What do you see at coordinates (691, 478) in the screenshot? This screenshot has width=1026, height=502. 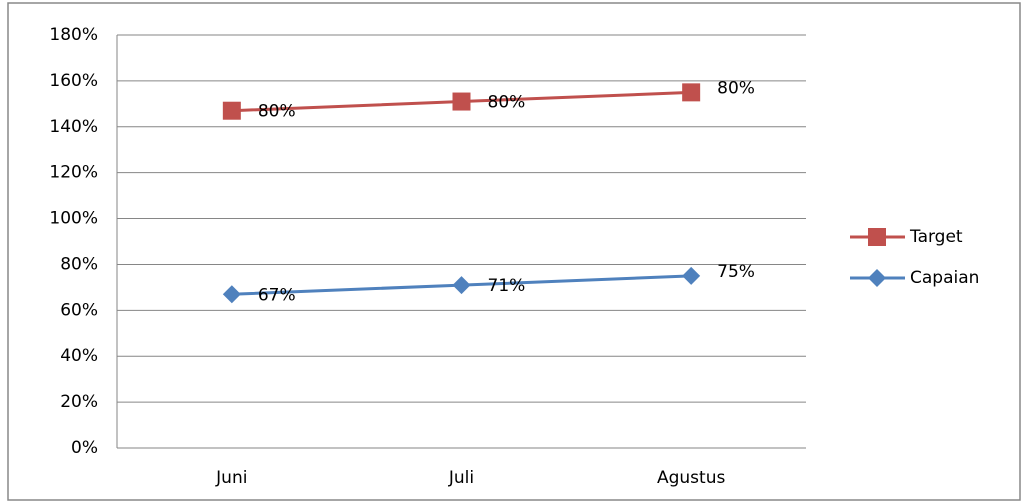 I see `x-tick-label: Agustus` at bounding box center [691, 478].